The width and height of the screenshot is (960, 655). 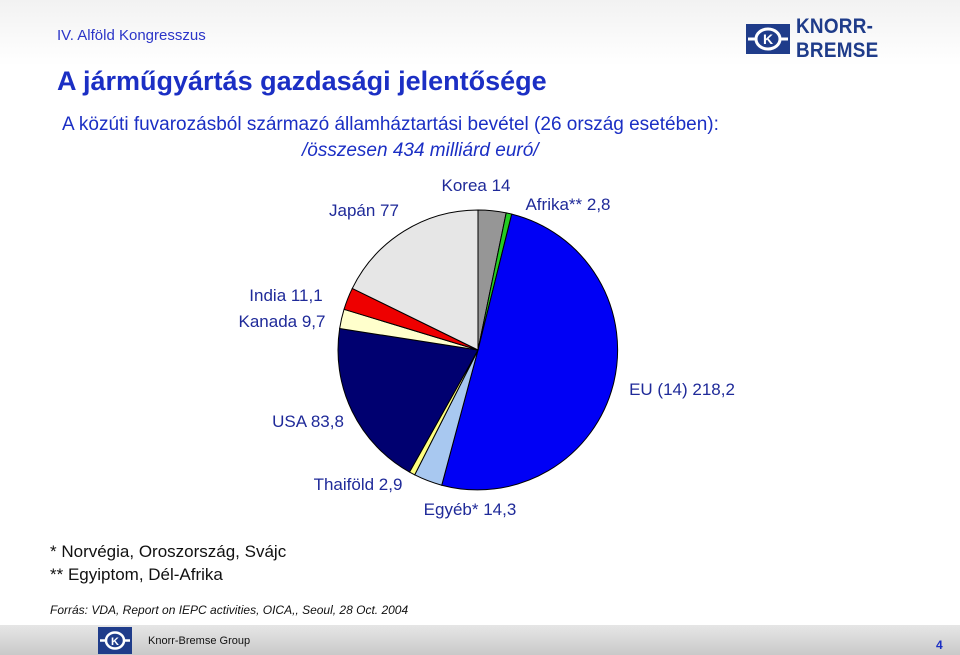 What do you see at coordinates (358, 484) in the screenshot?
I see `slice-label-4: Thaiföld 2,9` at bounding box center [358, 484].